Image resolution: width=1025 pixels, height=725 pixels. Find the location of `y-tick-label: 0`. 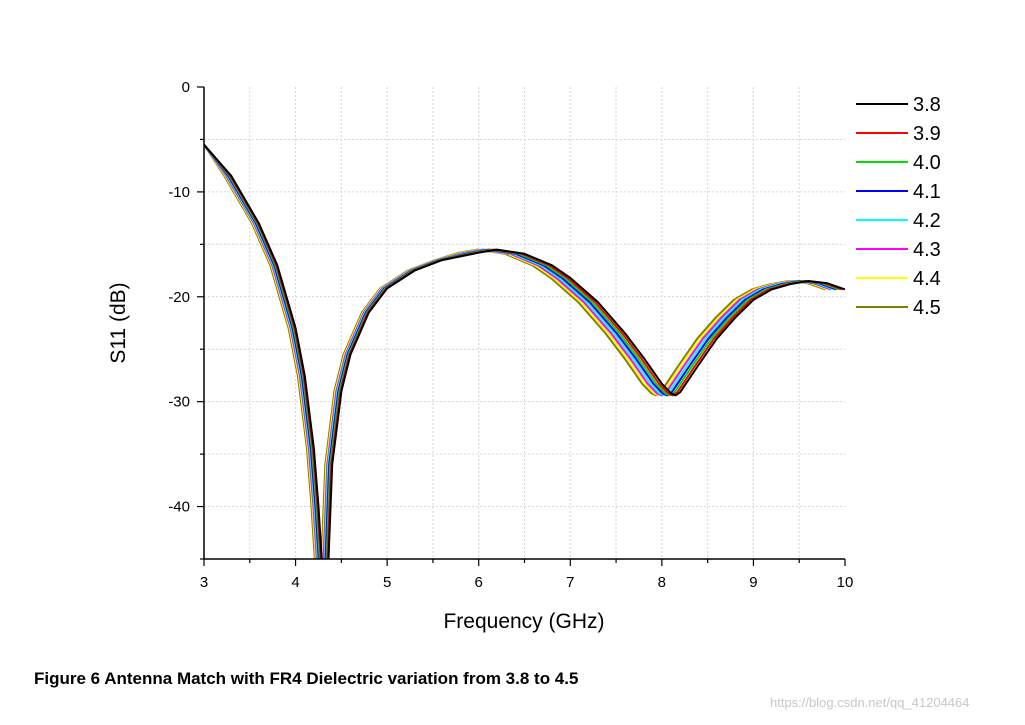

y-tick-label: 0 is located at coordinates (186, 87).